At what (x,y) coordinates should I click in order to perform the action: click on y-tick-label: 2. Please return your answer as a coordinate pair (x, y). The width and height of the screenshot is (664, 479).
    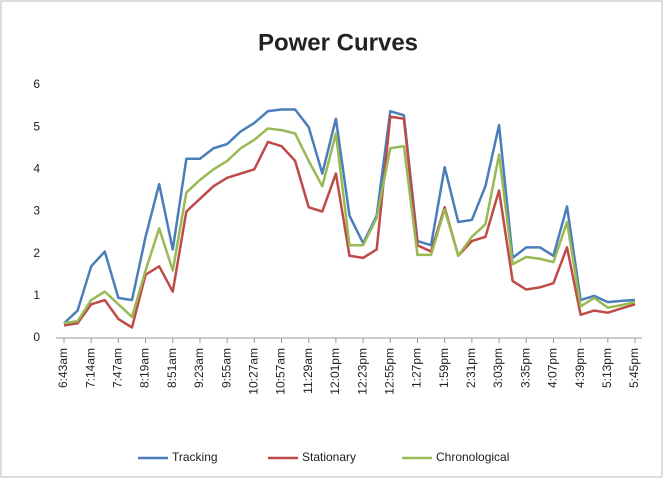
    Looking at the image, I should click on (36, 253).